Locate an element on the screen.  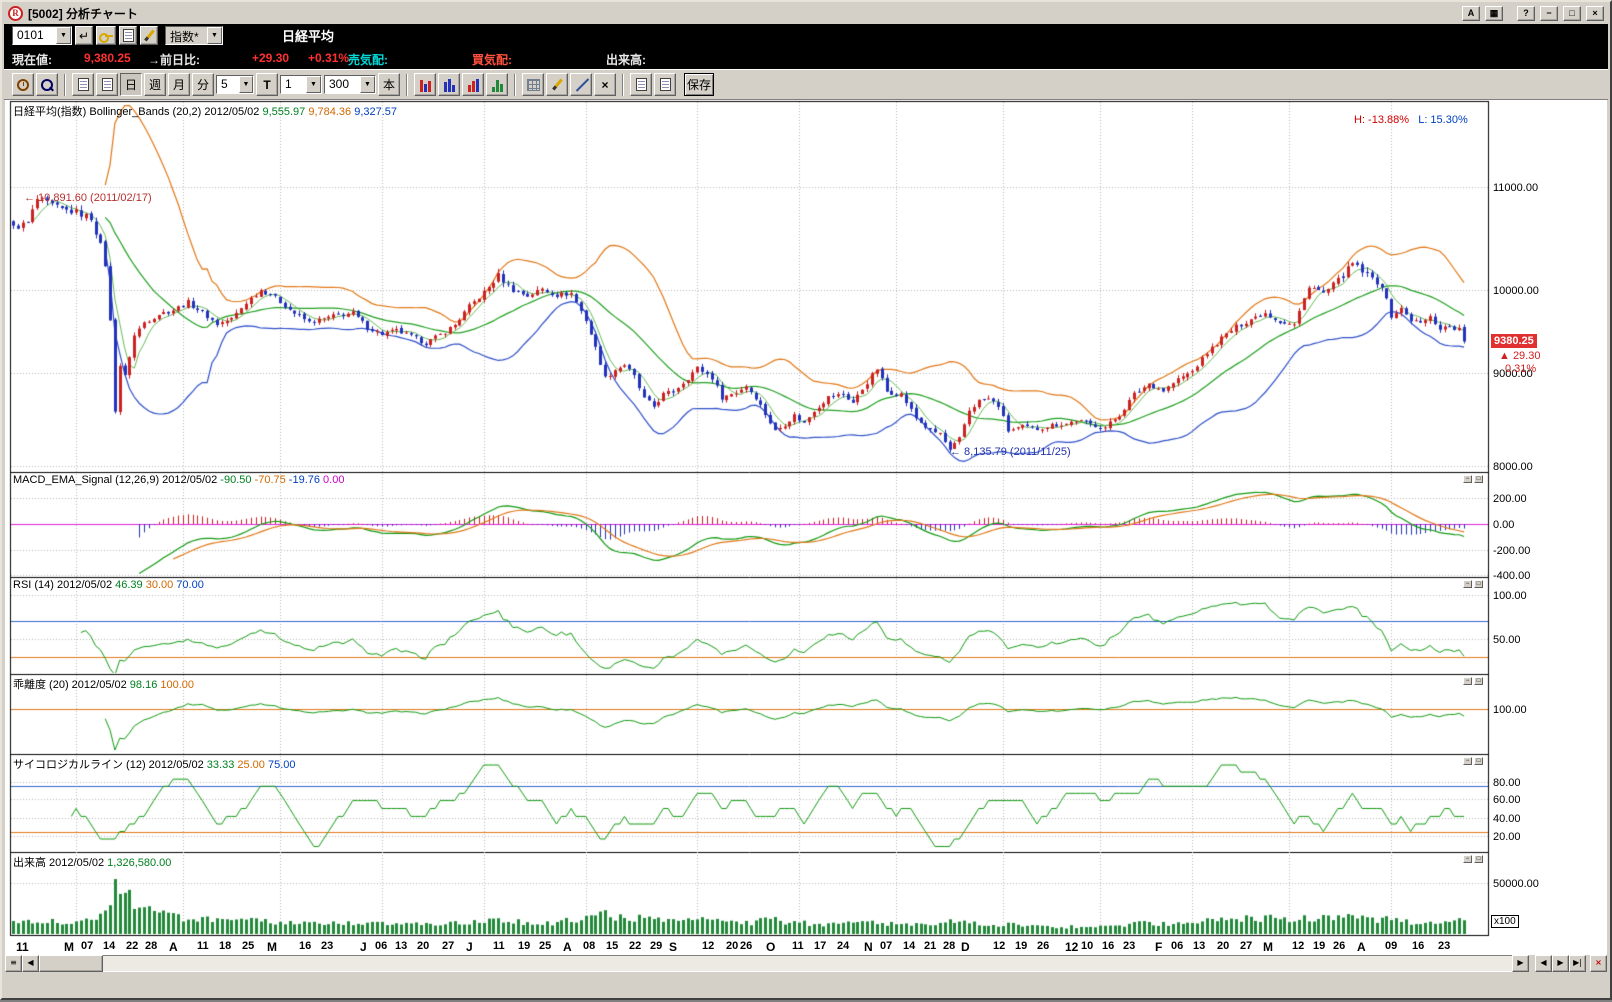
bars-unit-button: 本 is located at coordinates (389, 84).